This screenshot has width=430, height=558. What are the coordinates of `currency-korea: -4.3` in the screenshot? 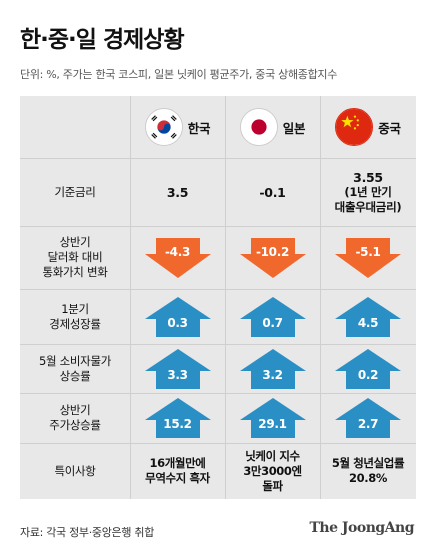 It's located at (177, 257).